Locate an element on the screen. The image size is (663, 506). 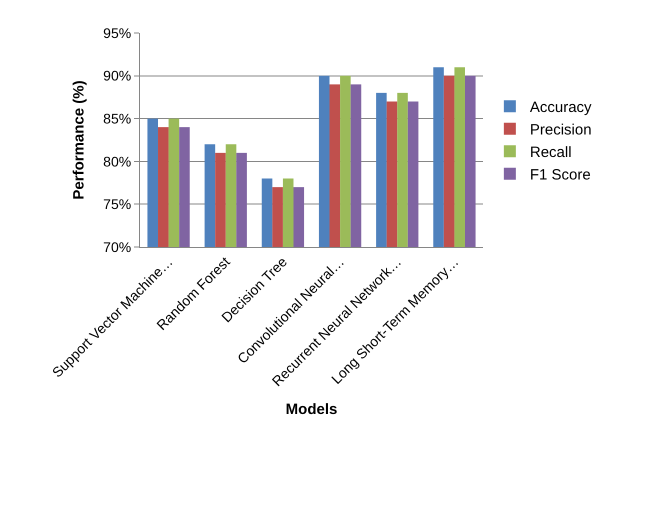
y-tick-label: 90% is located at coordinates (117, 76).